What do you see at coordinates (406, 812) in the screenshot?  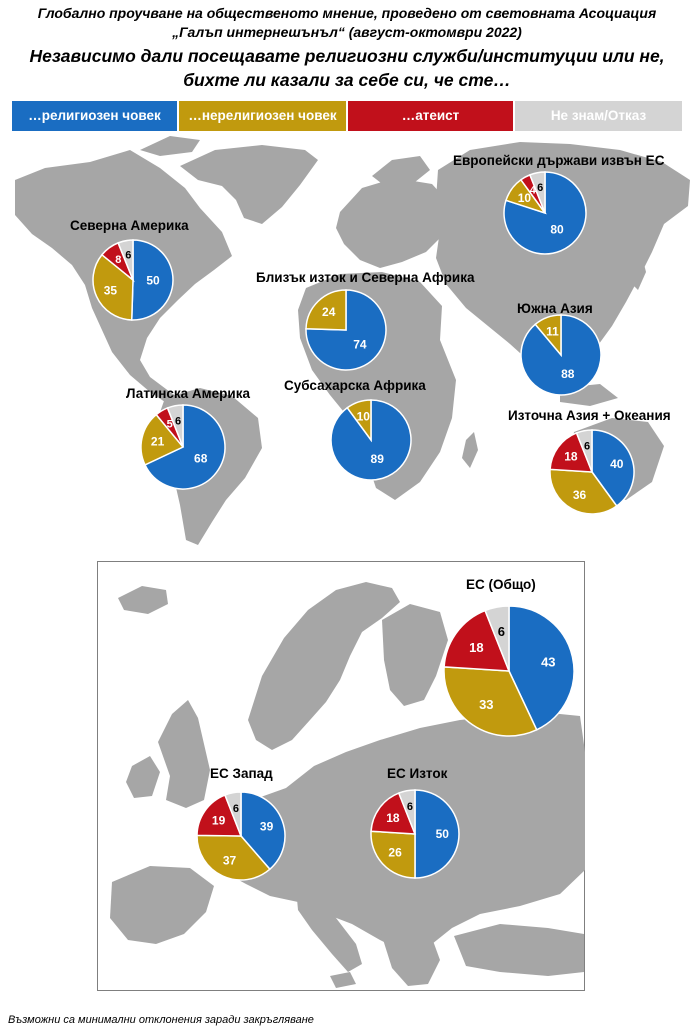 I see `pie-10-slice-dont-know` at bounding box center [406, 812].